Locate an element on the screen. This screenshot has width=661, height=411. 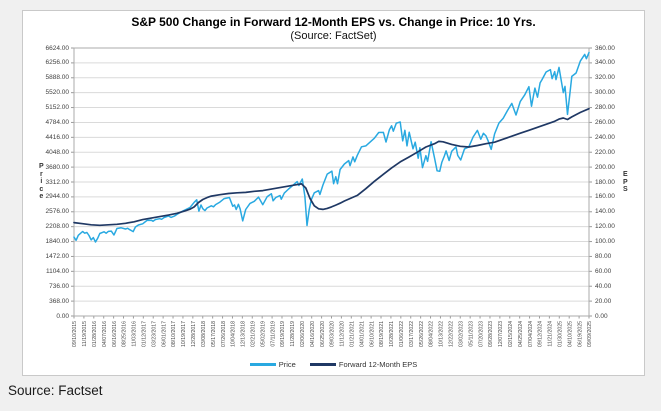
y-tick-label-left: 2576.00 is located at coordinates (57, 212).